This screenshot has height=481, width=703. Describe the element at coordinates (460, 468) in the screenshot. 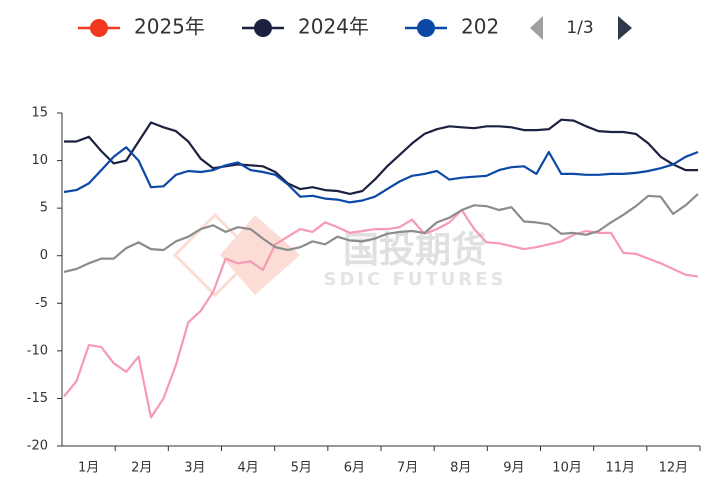

I see `x-tick-label: 8月` at that location.